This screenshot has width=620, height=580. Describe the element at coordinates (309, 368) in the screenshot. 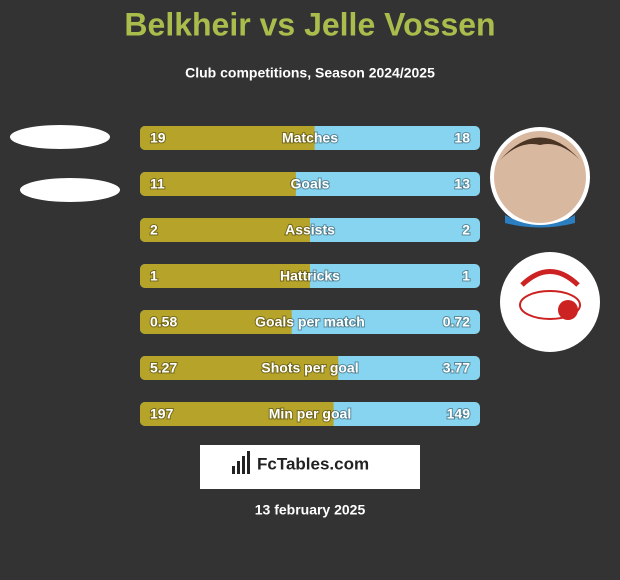

I see `row-label: Shots per goal` at that location.